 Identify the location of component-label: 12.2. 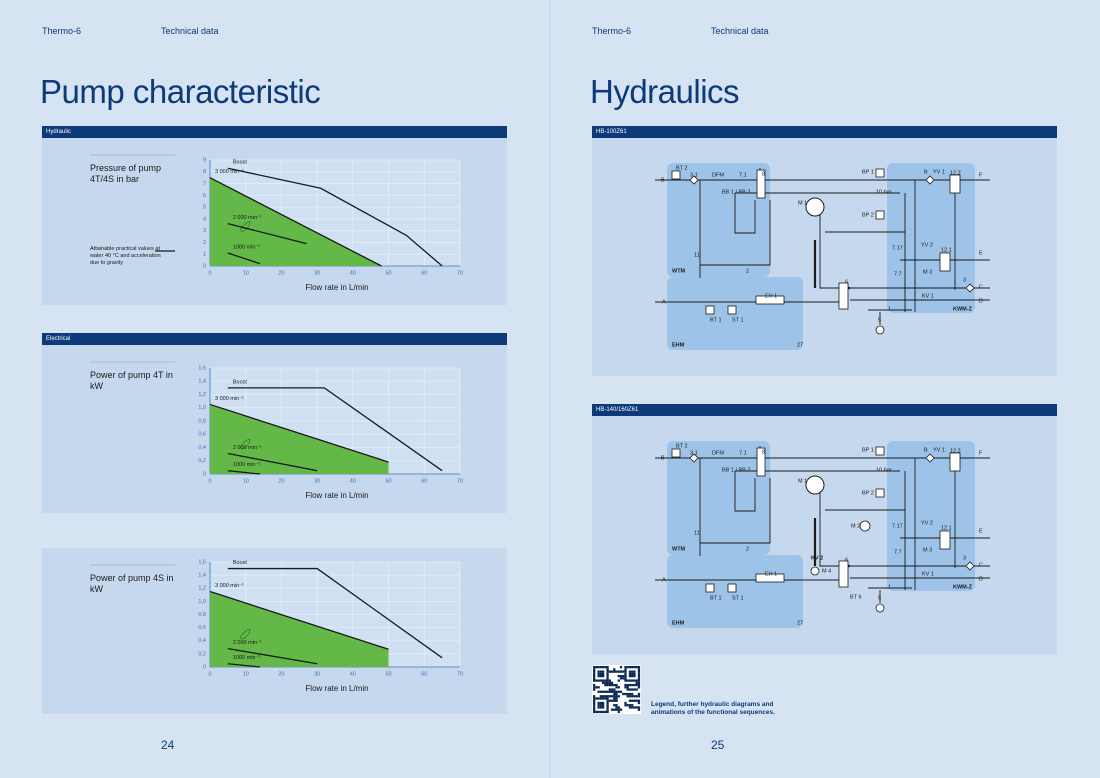
(955, 451).